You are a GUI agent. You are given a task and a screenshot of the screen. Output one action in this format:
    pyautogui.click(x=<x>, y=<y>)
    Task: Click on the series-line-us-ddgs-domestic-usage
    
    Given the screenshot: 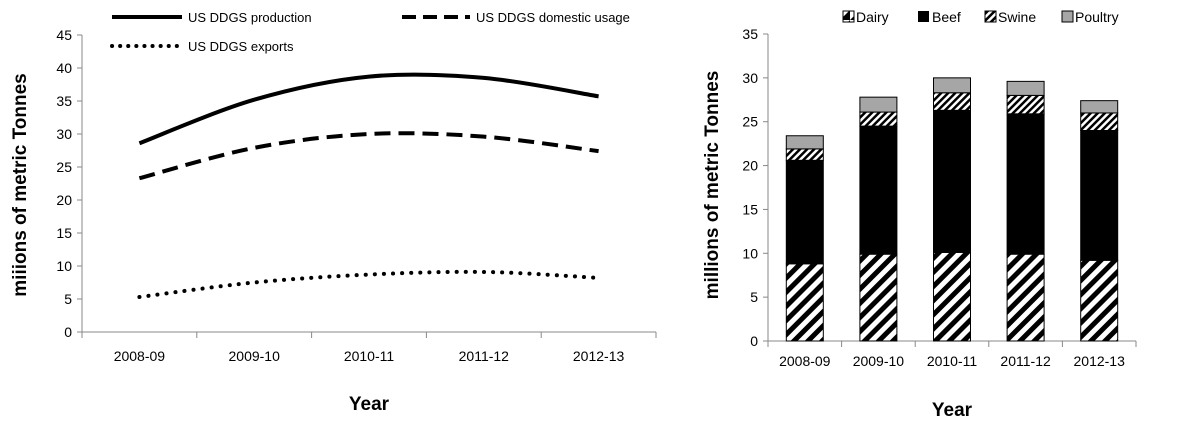 What is the action you would take?
    pyautogui.click(x=368, y=155)
    